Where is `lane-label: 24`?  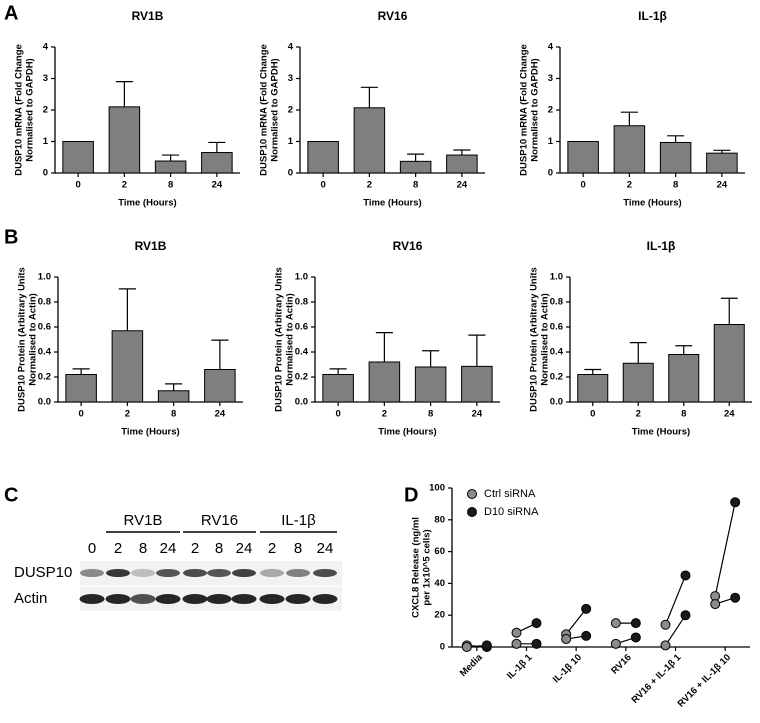 lane-label: 24 is located at coordinates (168, 548).